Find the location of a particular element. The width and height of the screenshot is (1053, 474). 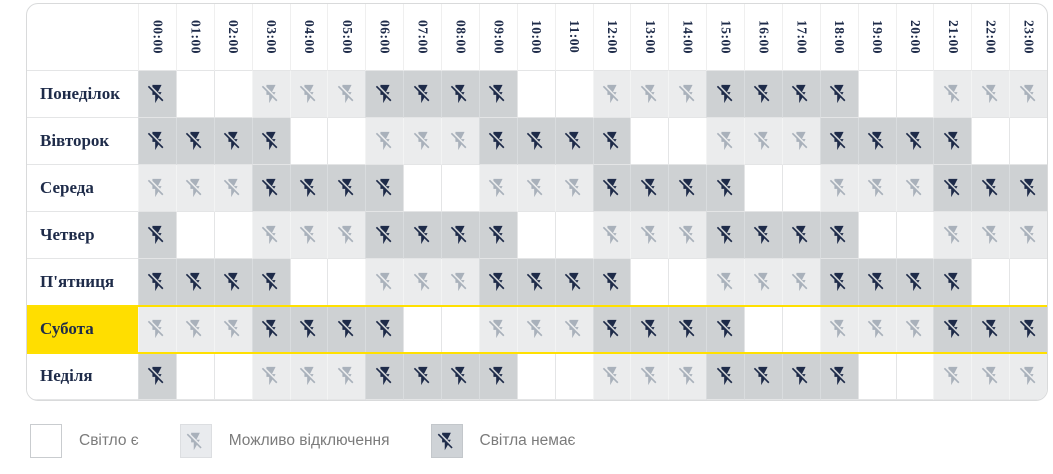

legend-label: Світло є is located at coordinates (109, 440).